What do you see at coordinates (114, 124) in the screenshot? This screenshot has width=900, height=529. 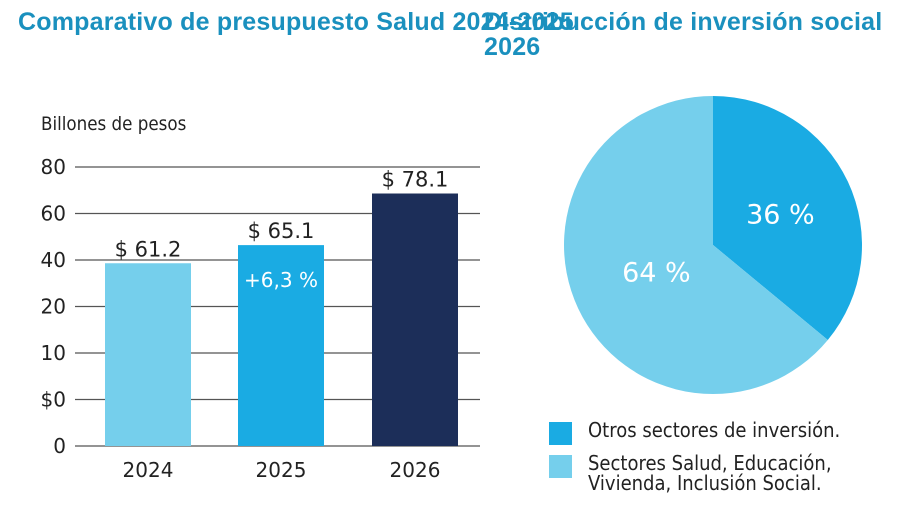 I see `y-axis-label: Billones de pesos` at bounding box center [114, 124].